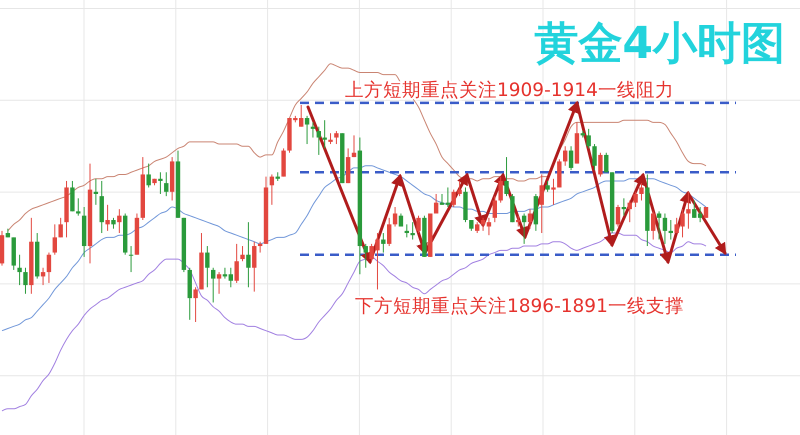 The image size is (800, 435). What do you see at coordinates (519, 306) in the screenshot?
I see `annotation: 下方短期重点关注1896-1891一线支撑` at bounding box center [519, 306].